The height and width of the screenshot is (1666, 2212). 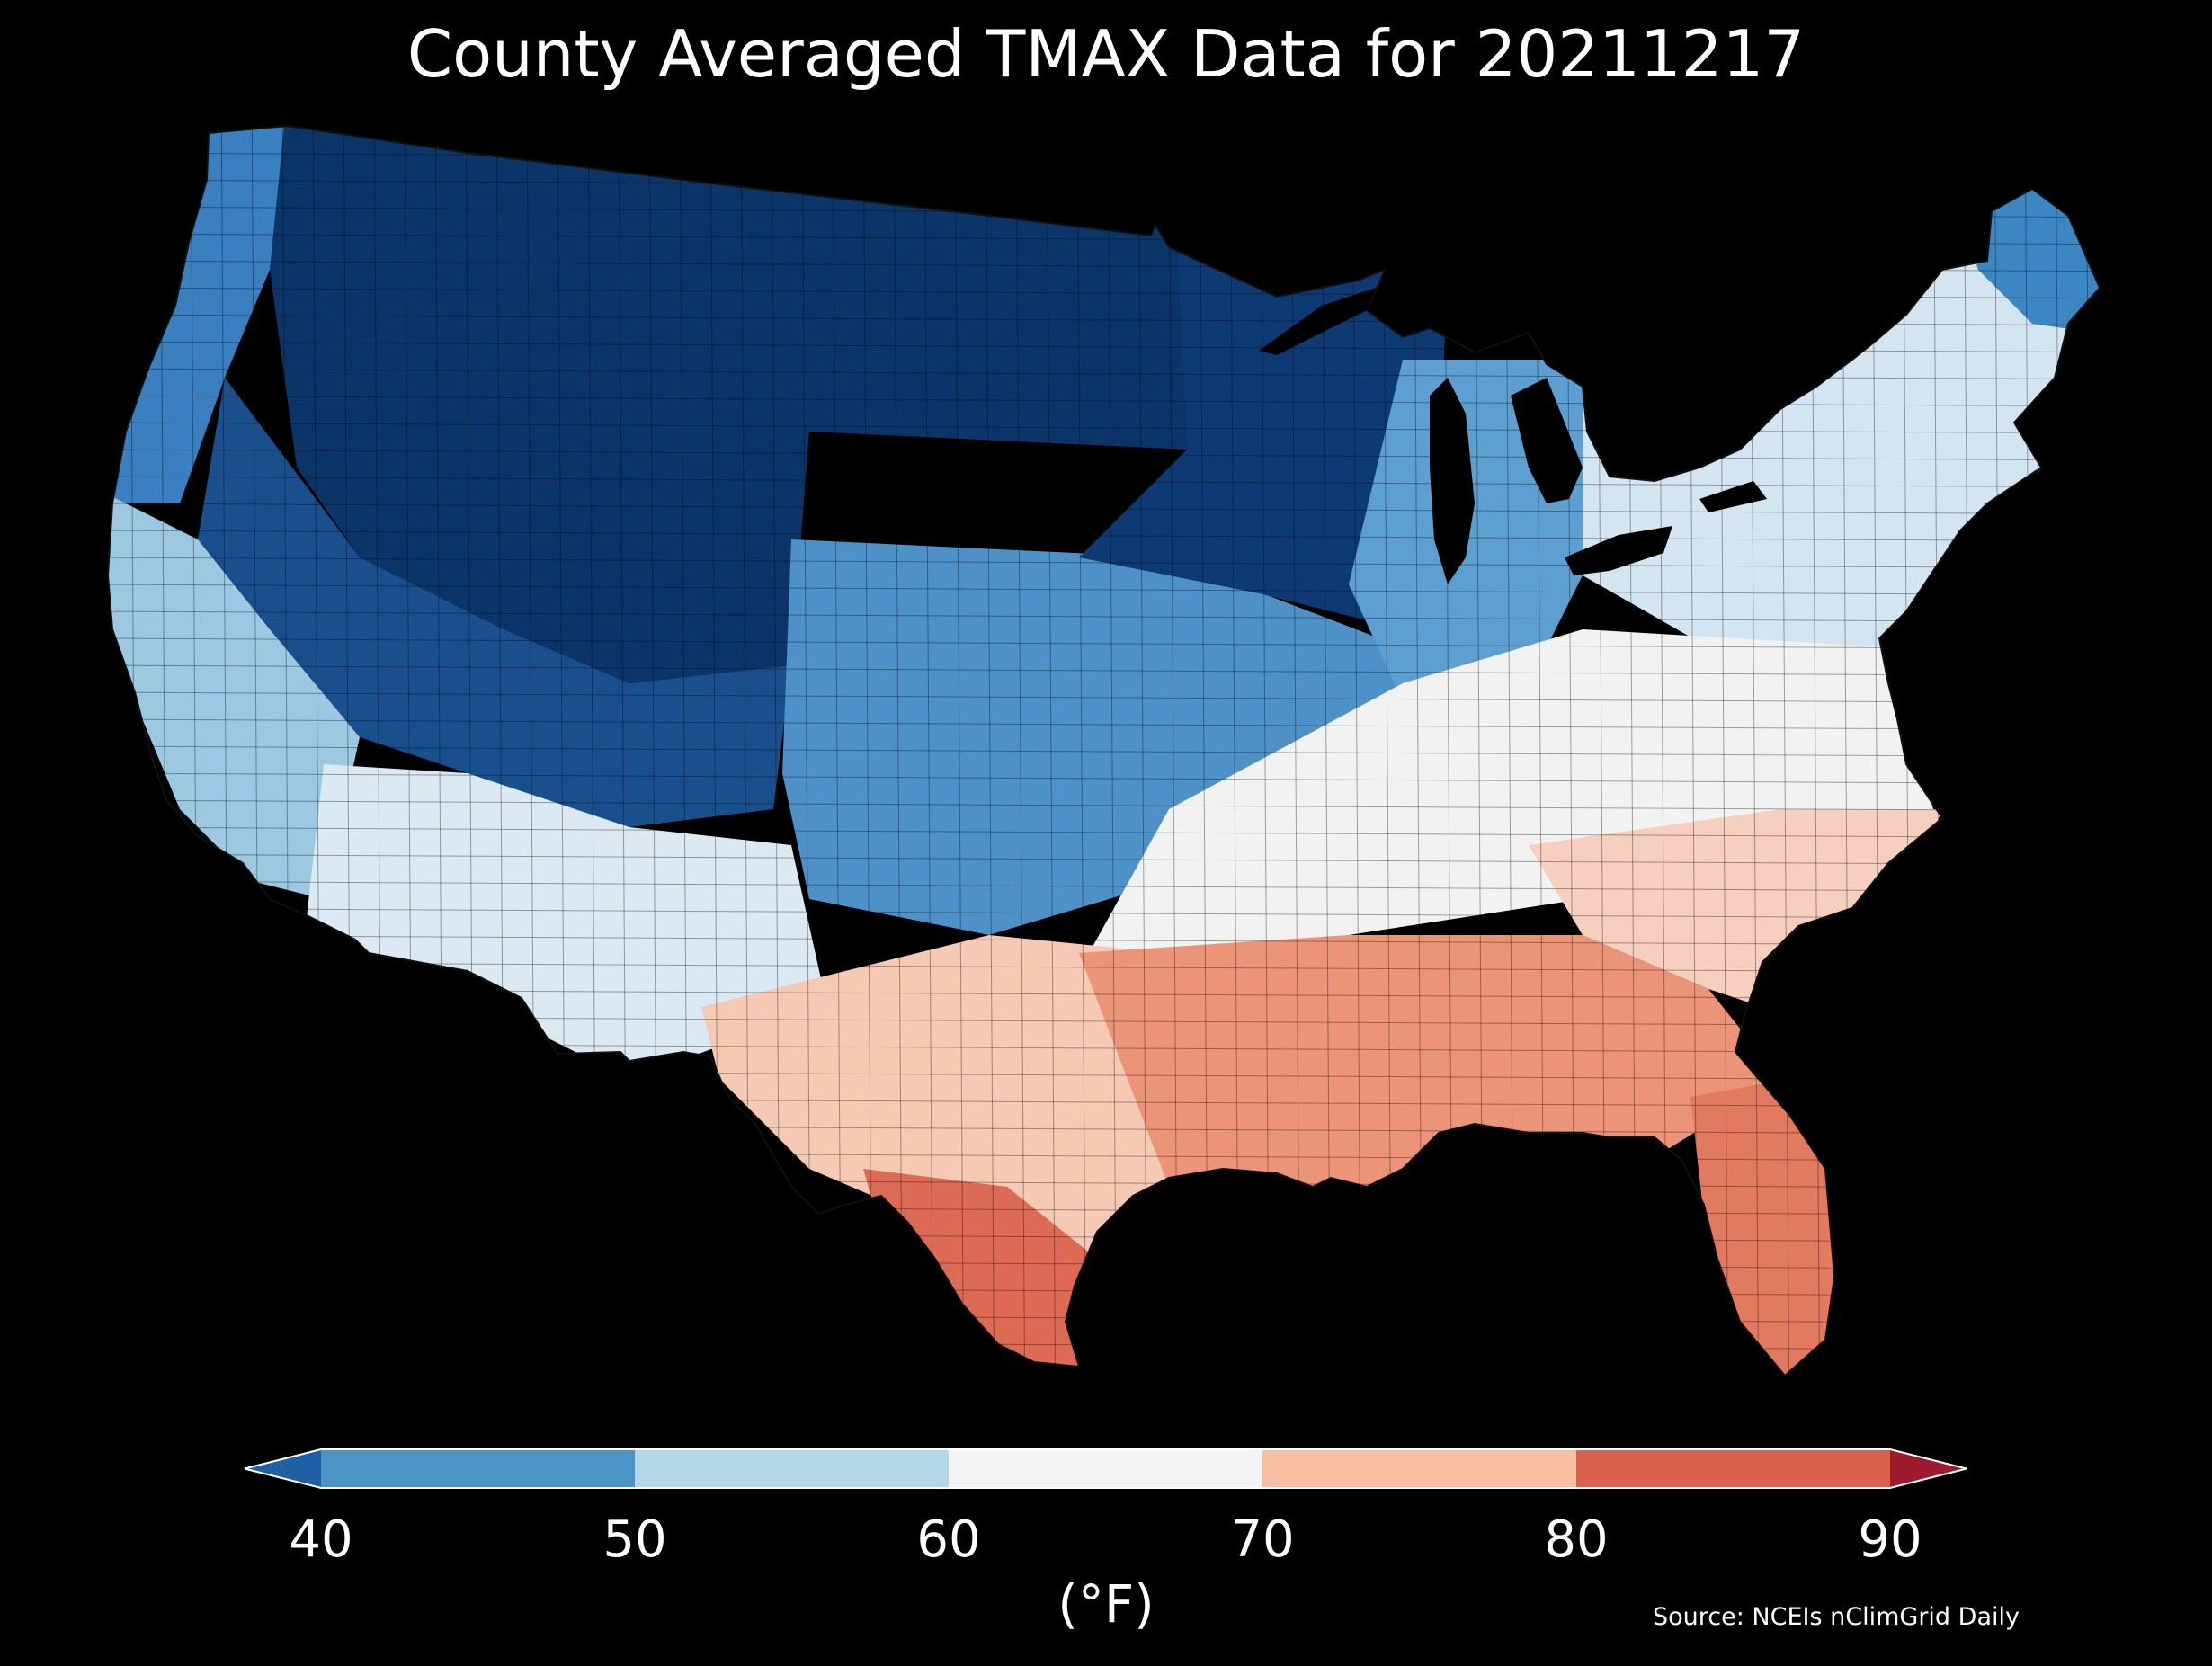 I want to click on colorbar-extend-low, so click(x=283, y=1468).